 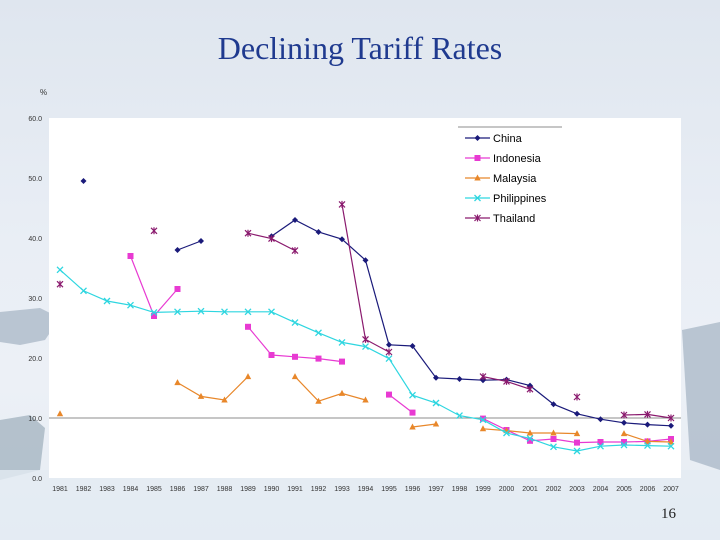 What do you see at coordinates (501, 179) in the screenshot?
I see `legend-item: Malaysia` at bounding box center [501, 179].